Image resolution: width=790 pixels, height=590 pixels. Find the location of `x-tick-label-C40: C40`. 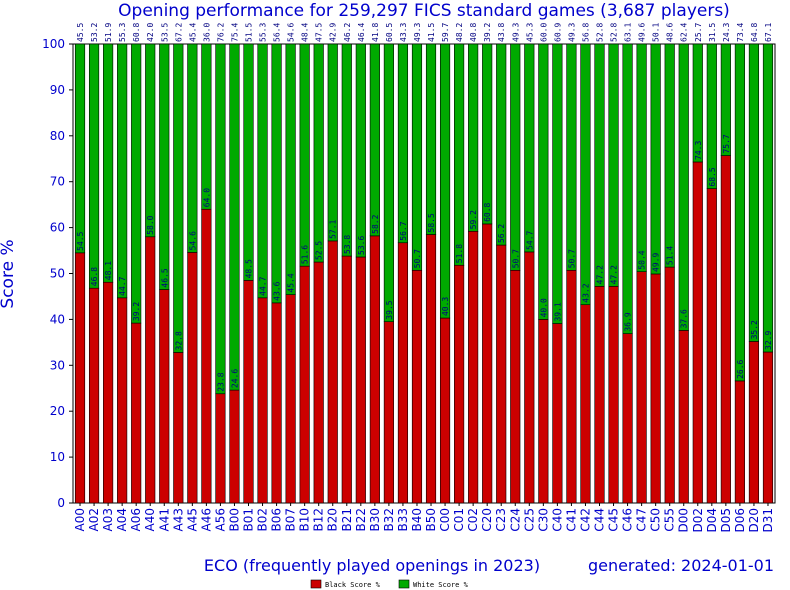

x-tick-label-C40: C40 is located at coordinates (557, 520).